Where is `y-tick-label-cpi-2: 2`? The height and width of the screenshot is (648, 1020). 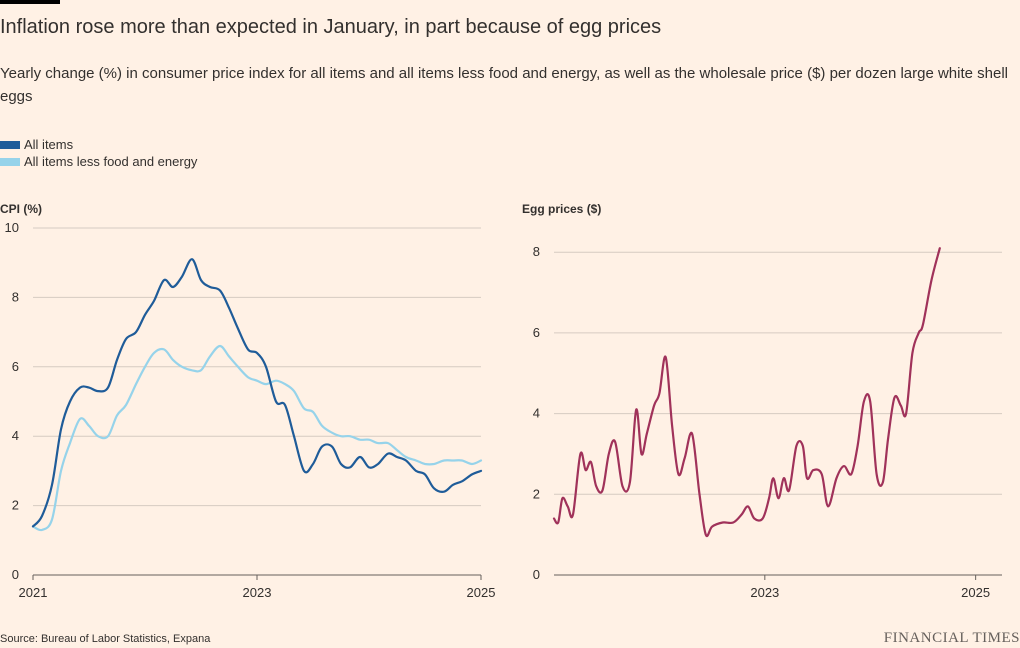
y-tick-label-cpi-2: 2 is located at coordinates (15, 505).